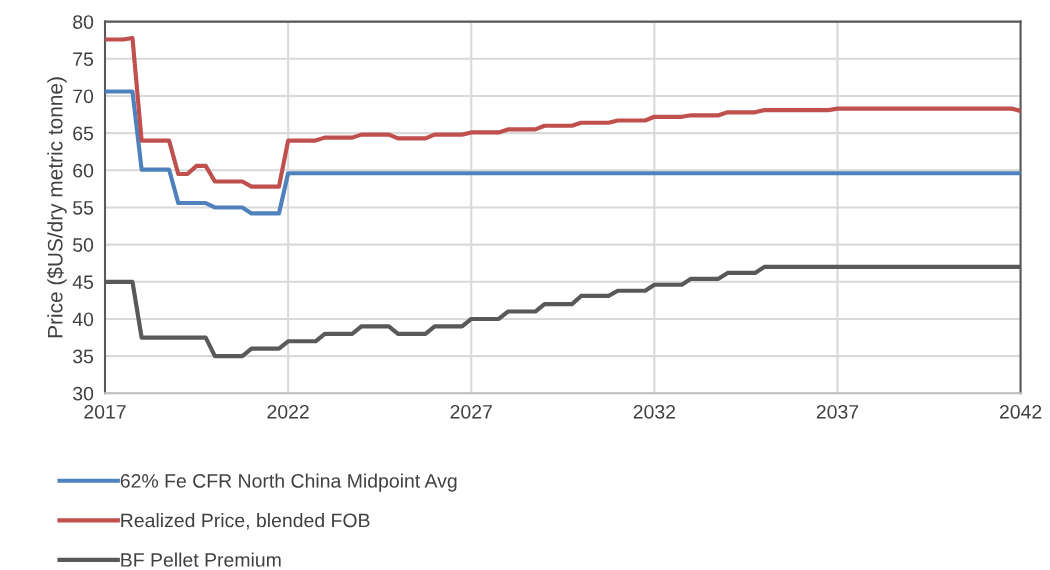  Describe the element at coordinates (654, 411) in the screenshot. I see `x-tick-label: 2032` at that location.